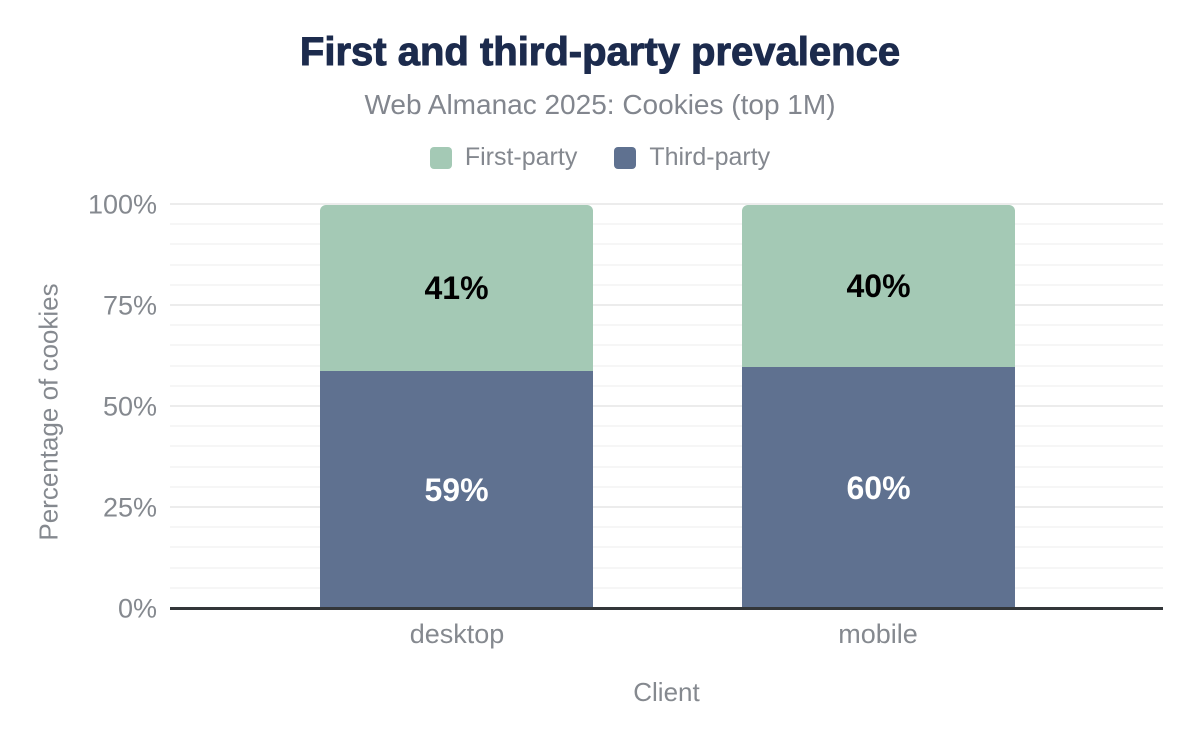 This screenshot has width=1200, height=742. I want to click on bar-value-label: 60%, so click(878, 487).